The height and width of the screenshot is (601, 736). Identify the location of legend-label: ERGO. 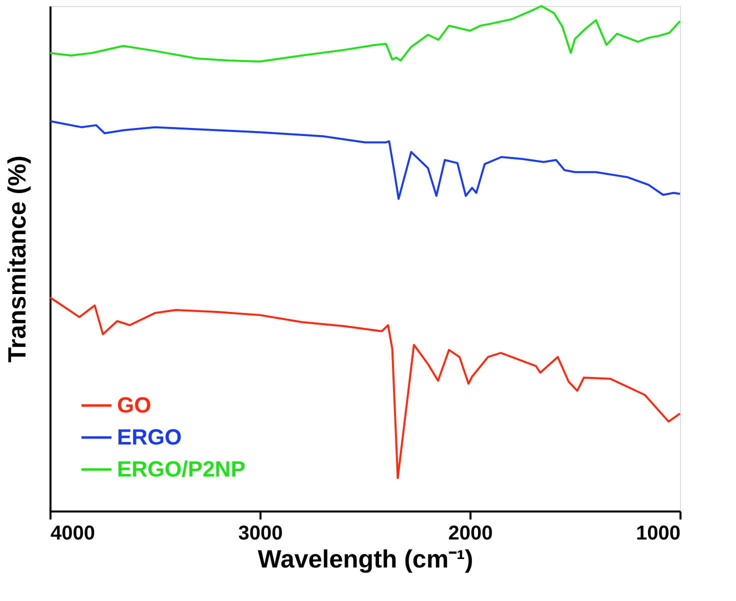
(149, 437).